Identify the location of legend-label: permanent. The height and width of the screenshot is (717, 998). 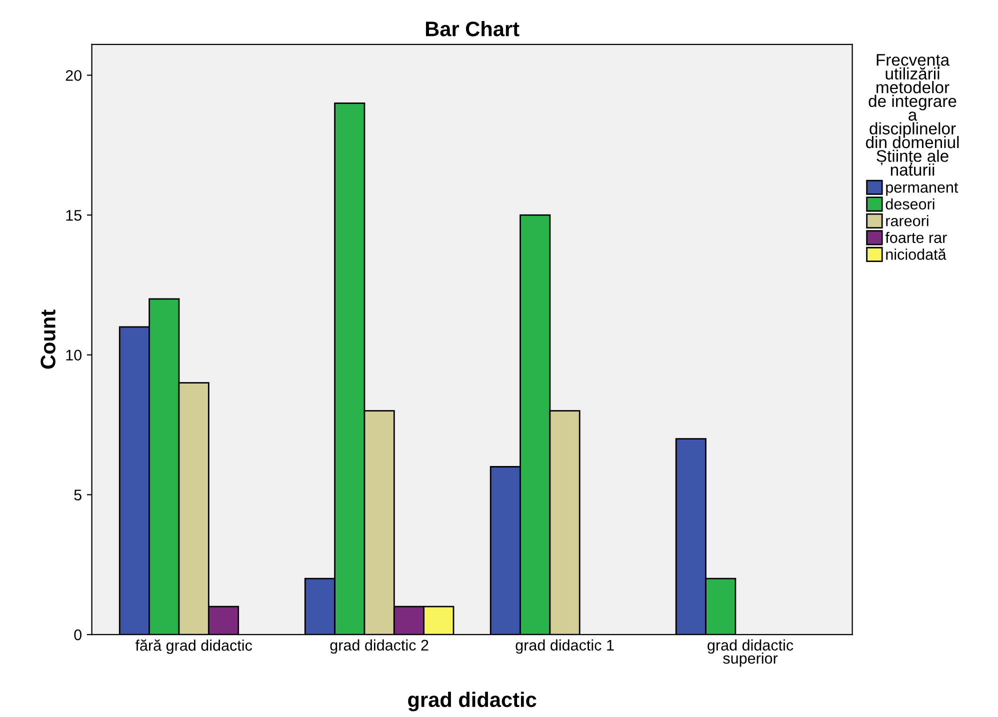
(922, 189).